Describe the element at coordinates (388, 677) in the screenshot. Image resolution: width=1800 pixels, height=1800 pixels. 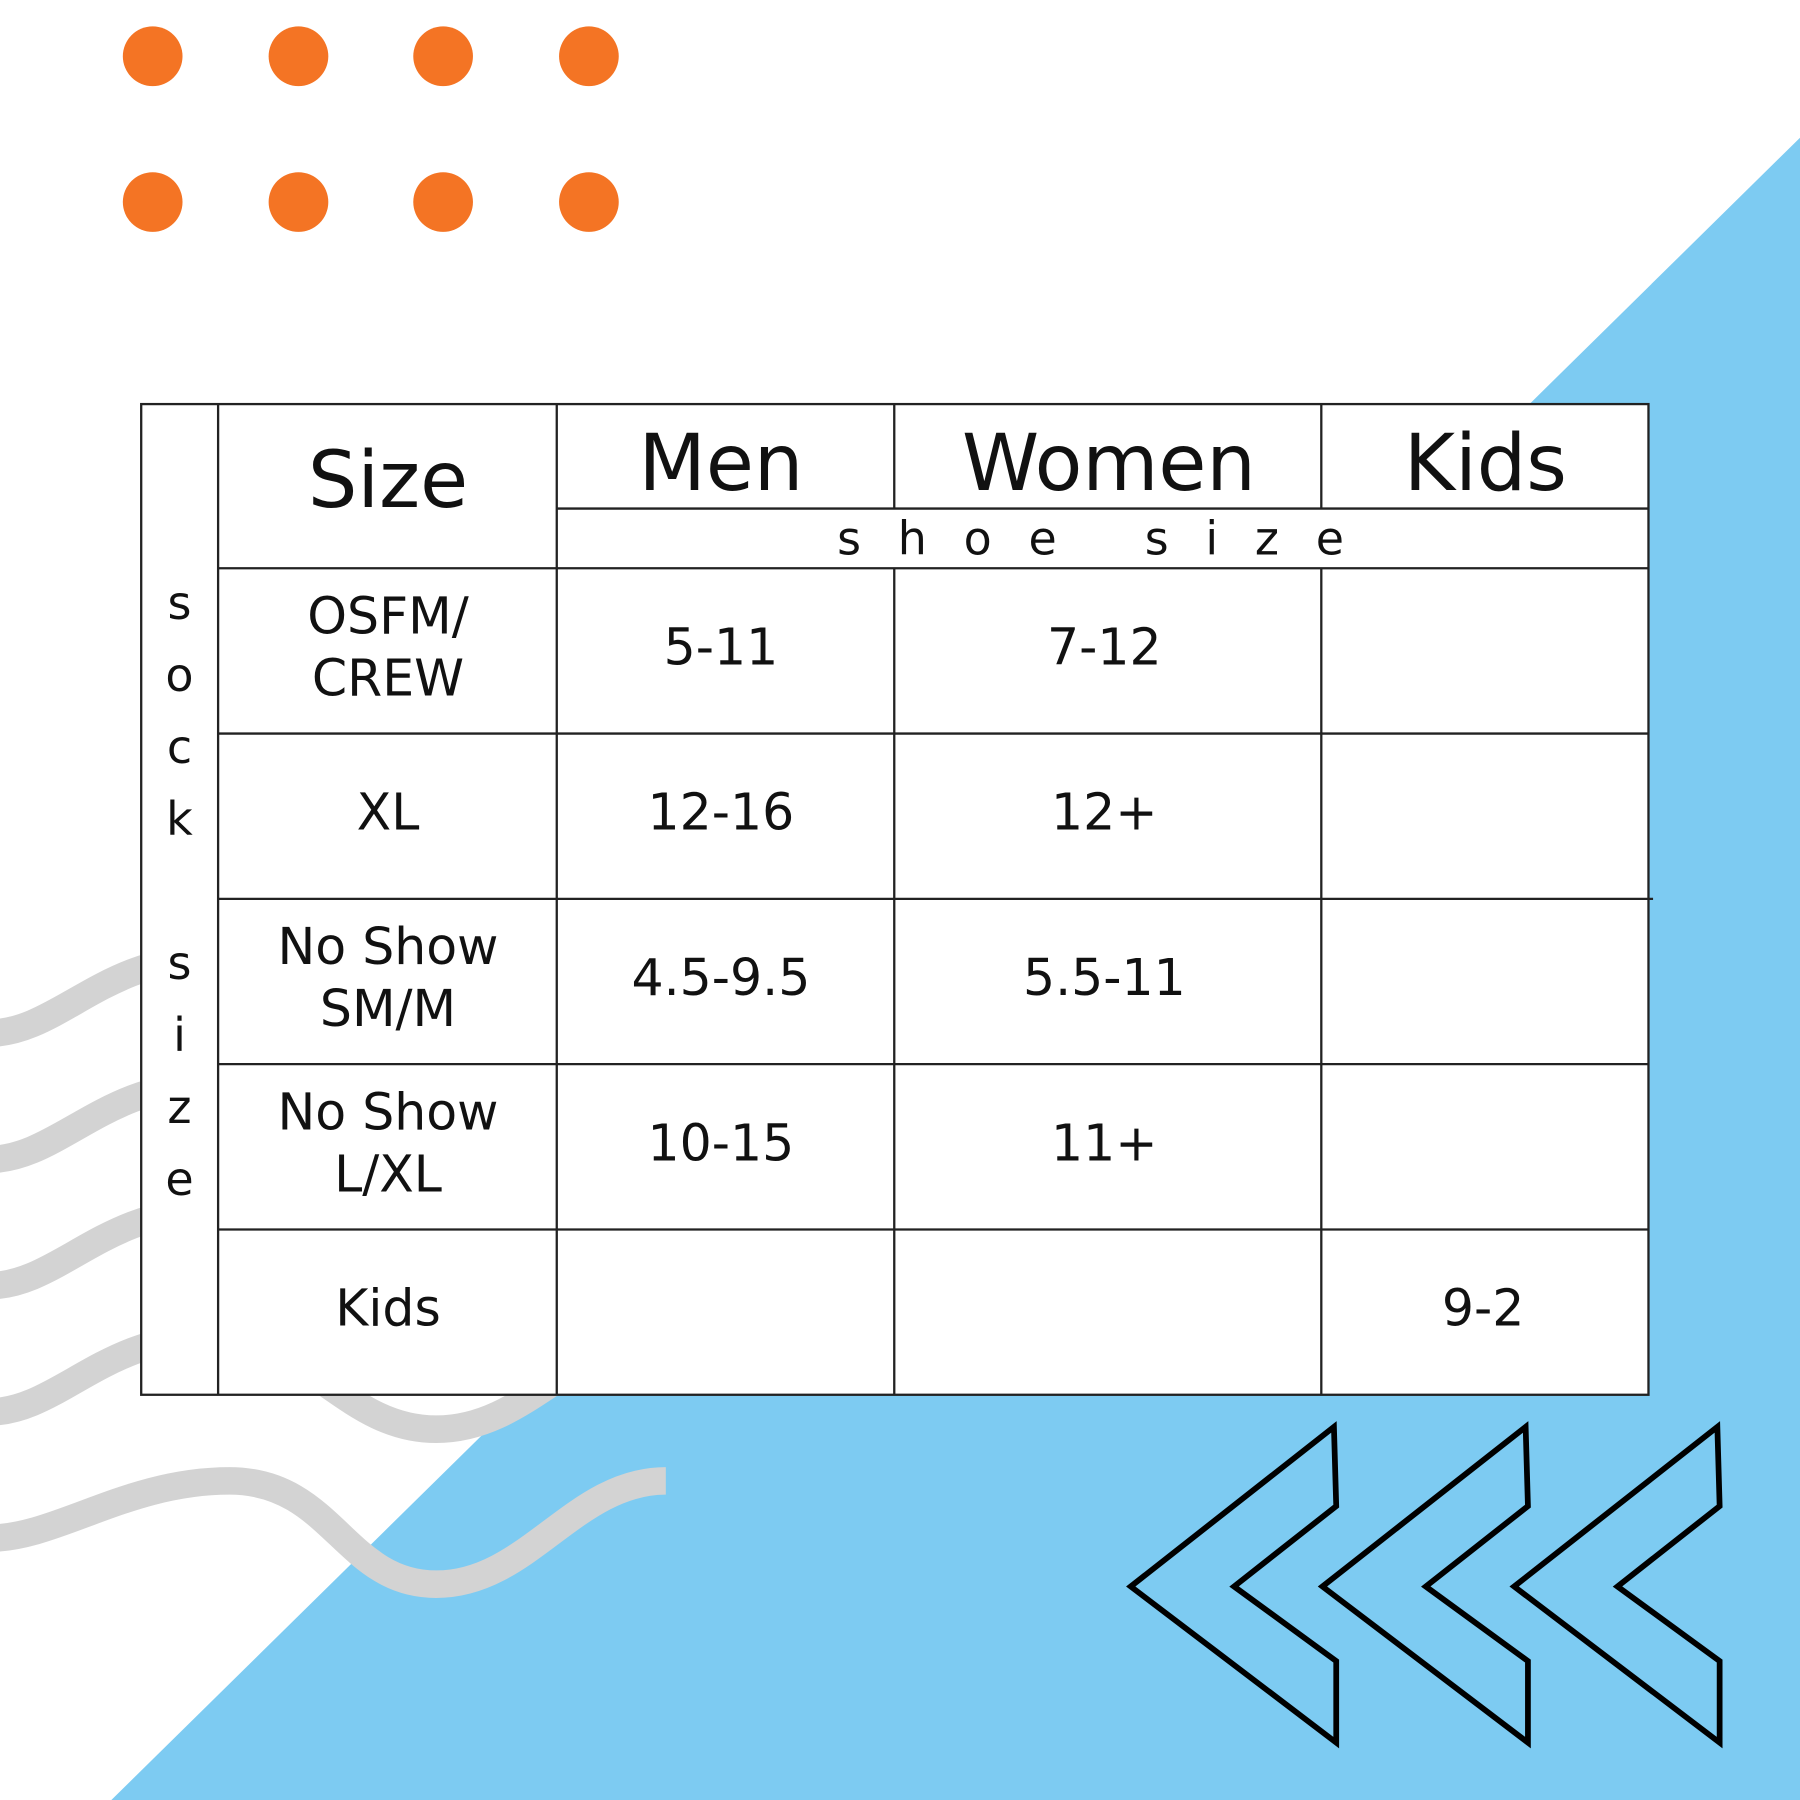
I see `size-label: CREW` at that location.